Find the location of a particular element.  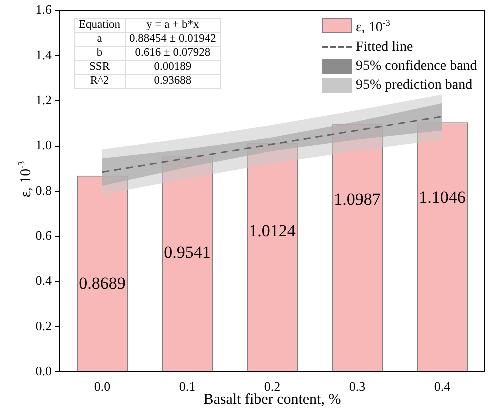

y-tick-label: 0.2 is located at coordinates (44, 326).